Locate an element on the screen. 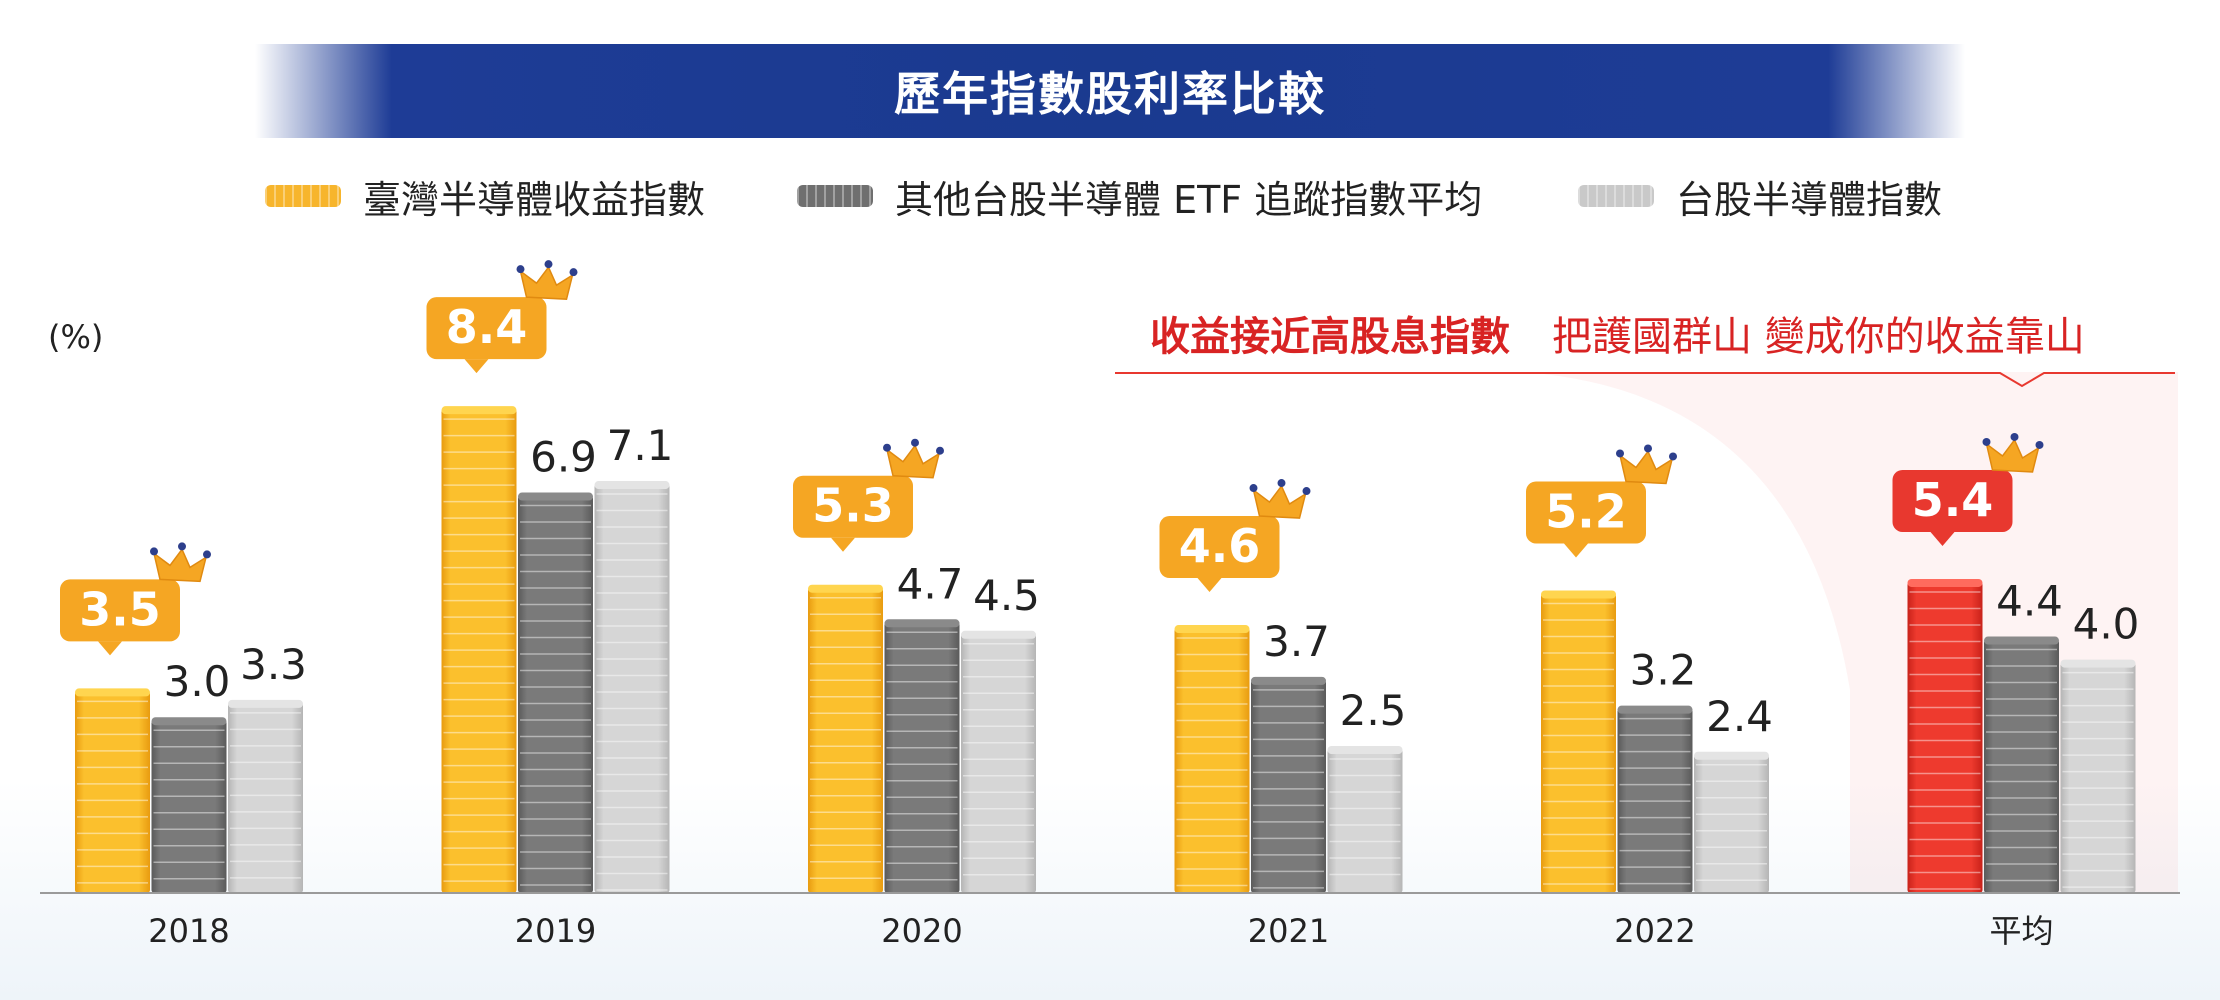  headline-part2: 把護國群山 變成你的收益靠山 is located at coordinates (1818, 337).